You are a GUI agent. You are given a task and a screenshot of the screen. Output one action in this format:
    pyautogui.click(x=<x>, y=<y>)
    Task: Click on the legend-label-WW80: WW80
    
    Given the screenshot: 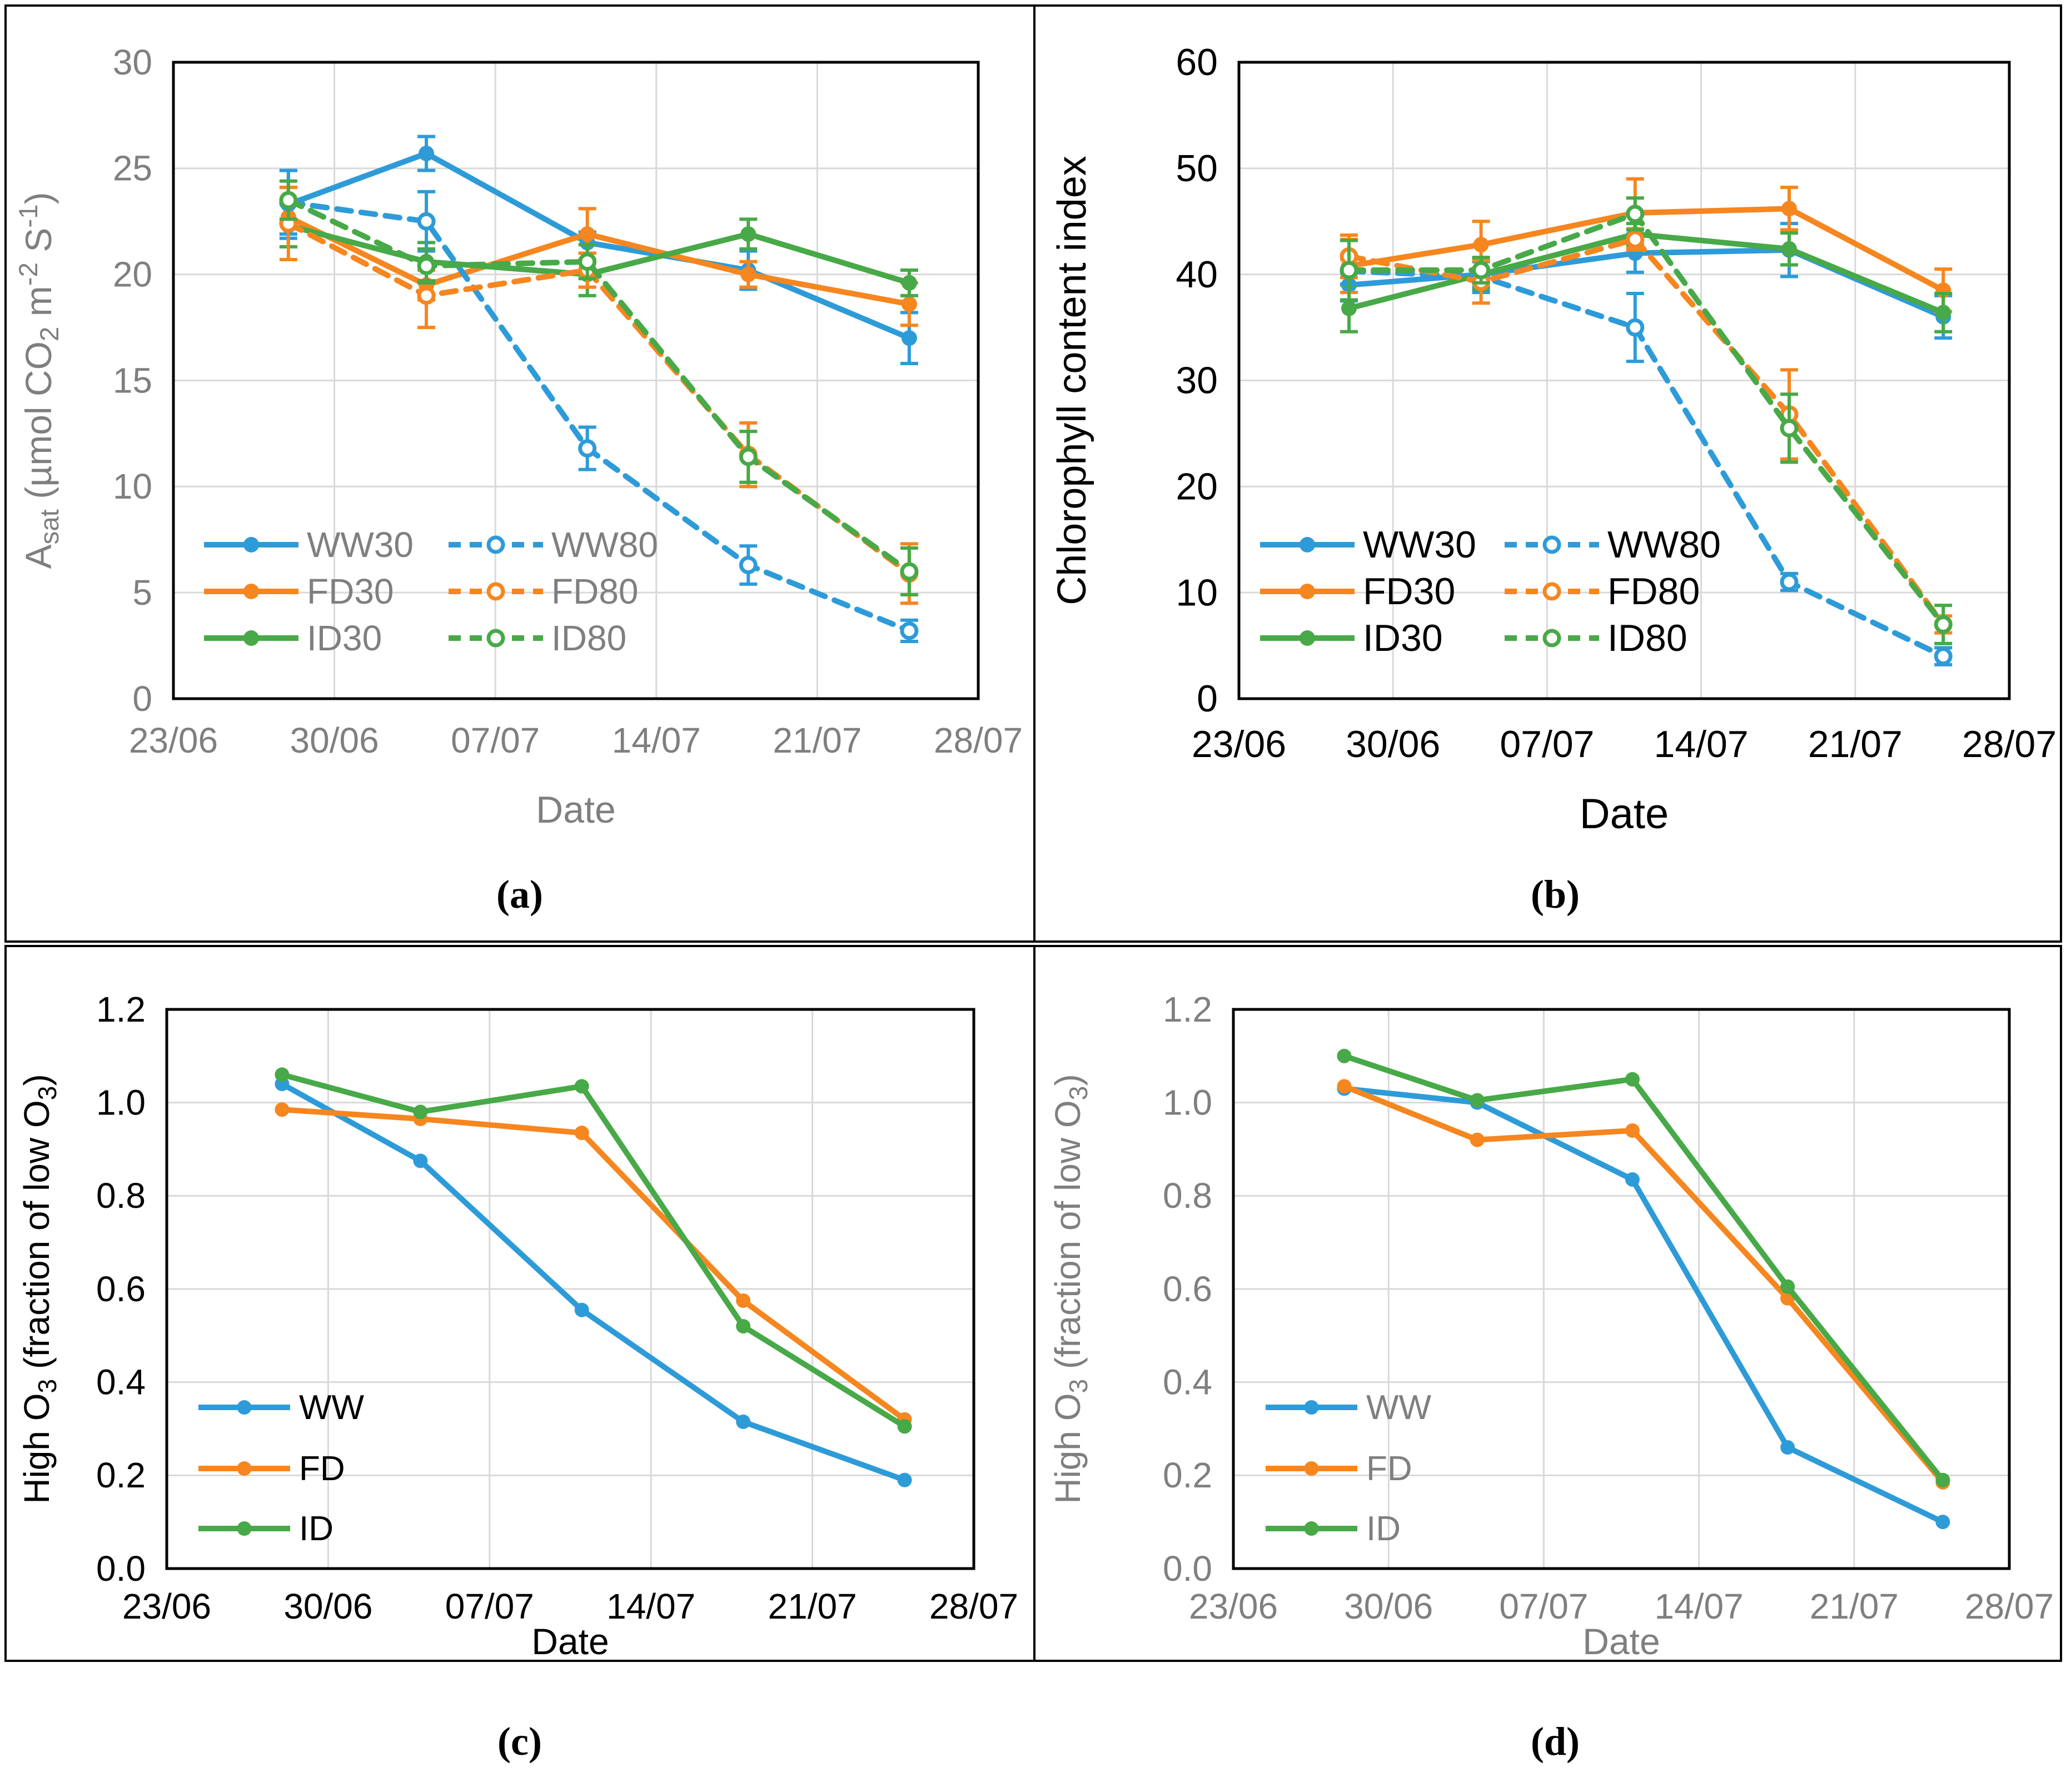 What is the action you would take?
    pyautogui.click(x=604, y=545)
    